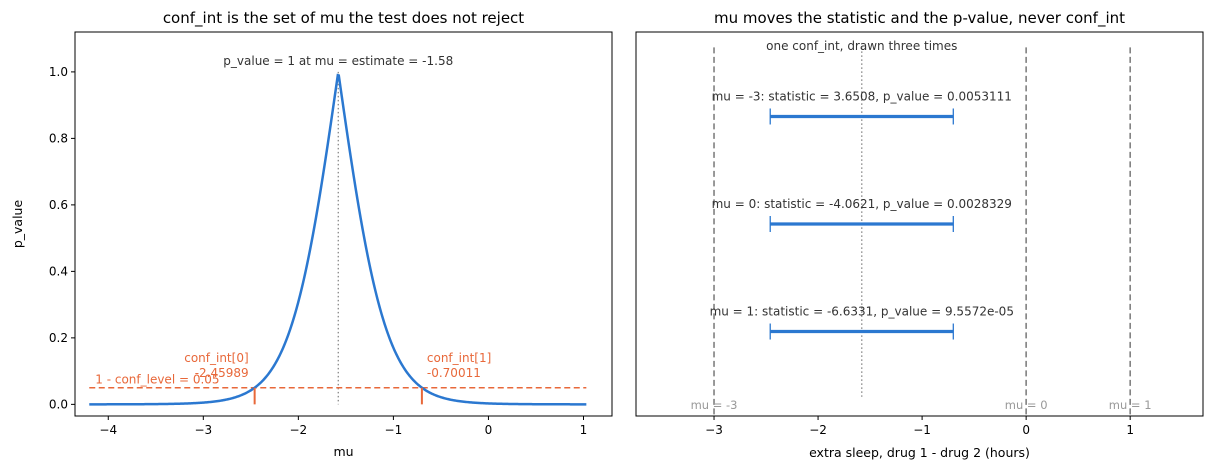  What do you see at coordinates (58, 72) in the screenshot?
I see `left-y-tick-label: 1.0` at bounding box center [58, 72].